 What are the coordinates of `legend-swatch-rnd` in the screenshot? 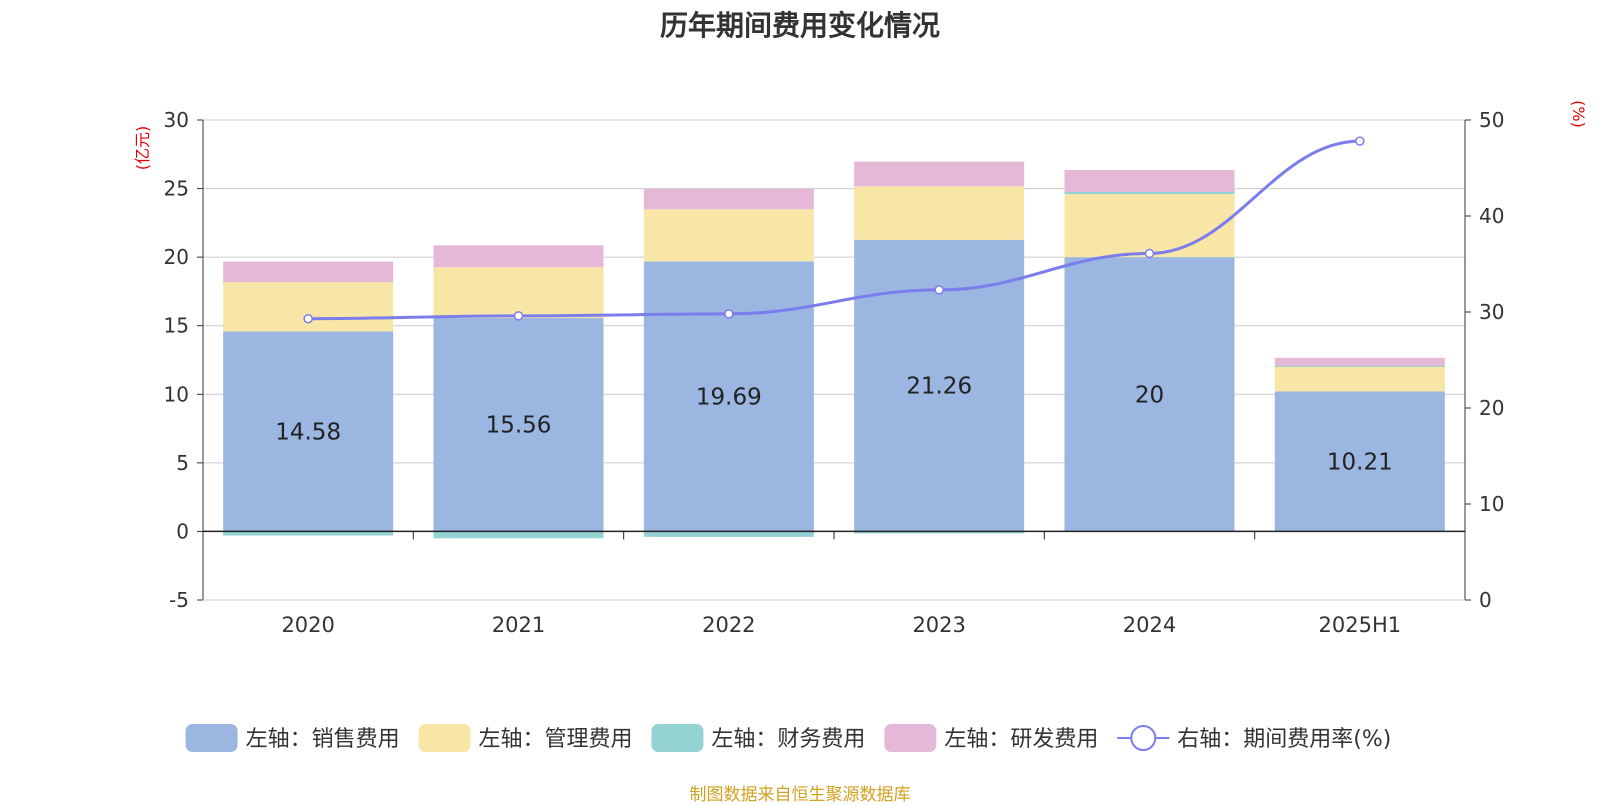 It's located at (910, 738).